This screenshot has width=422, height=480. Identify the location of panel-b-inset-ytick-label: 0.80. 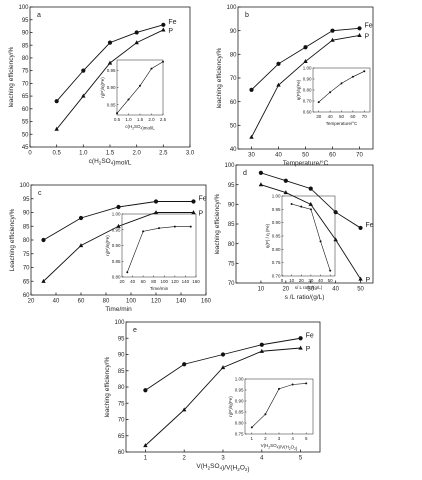
(307, 90).